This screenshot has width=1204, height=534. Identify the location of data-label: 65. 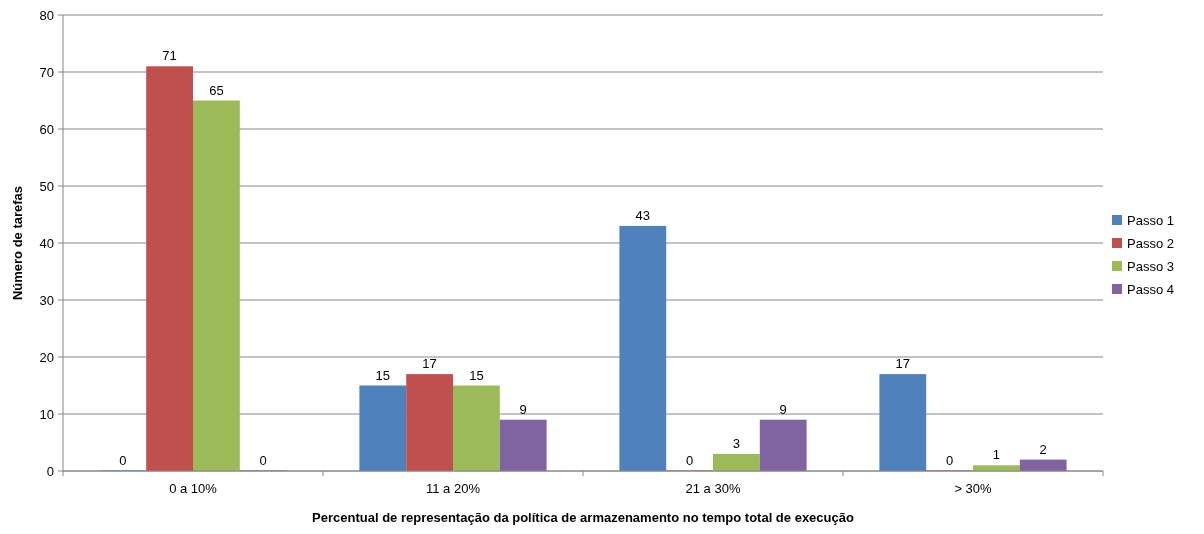
(216, 90).